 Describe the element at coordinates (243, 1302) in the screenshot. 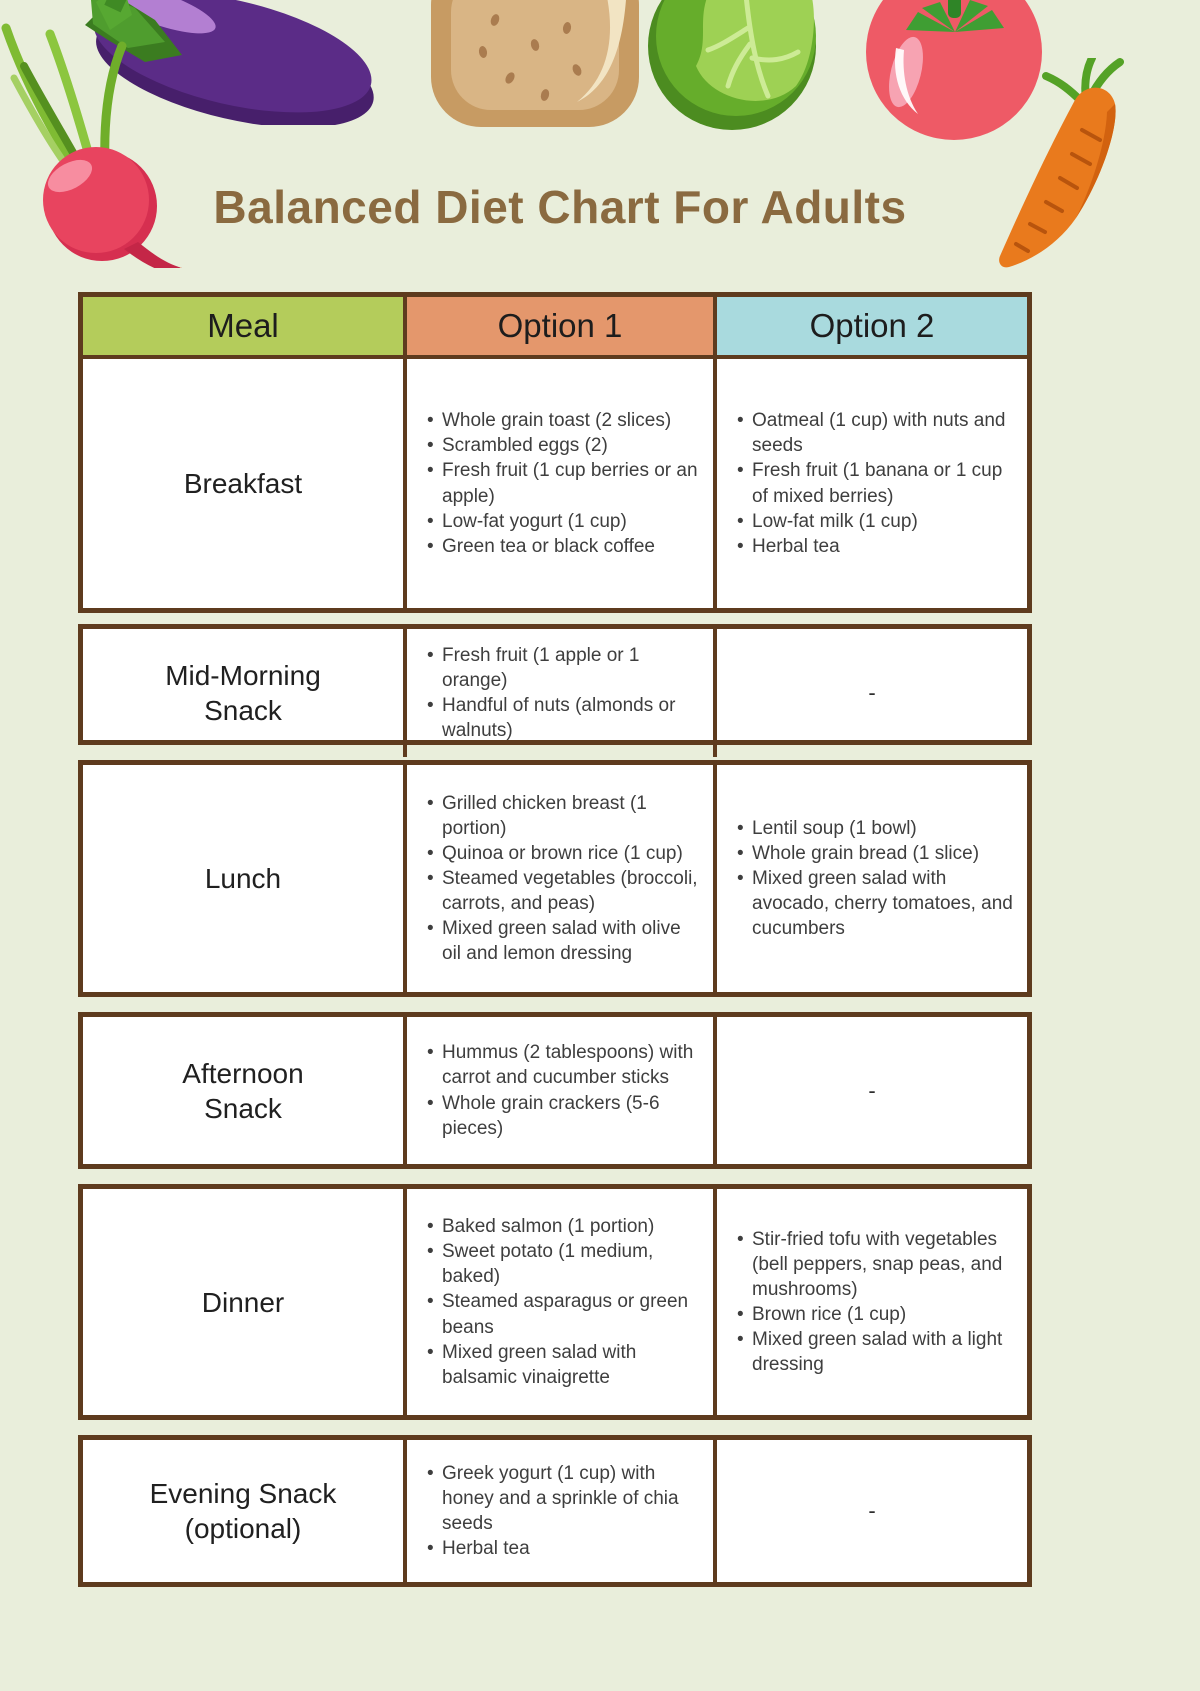

I see `meal-name-cell: Dinner` at that location.